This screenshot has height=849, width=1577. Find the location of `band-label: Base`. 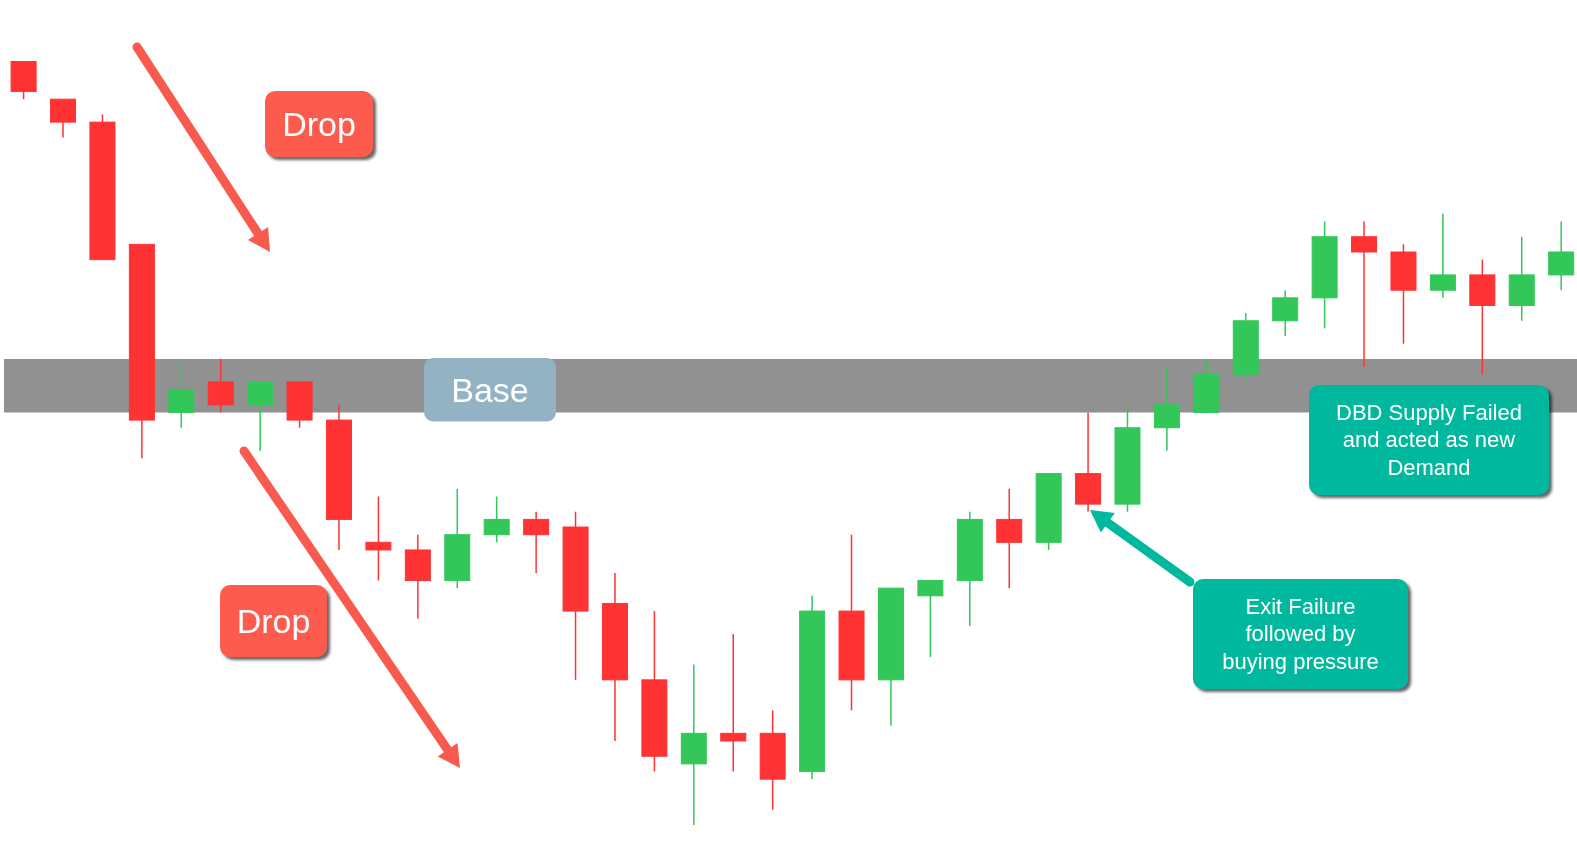

band-label: Base is located at coordinates (490, 389).